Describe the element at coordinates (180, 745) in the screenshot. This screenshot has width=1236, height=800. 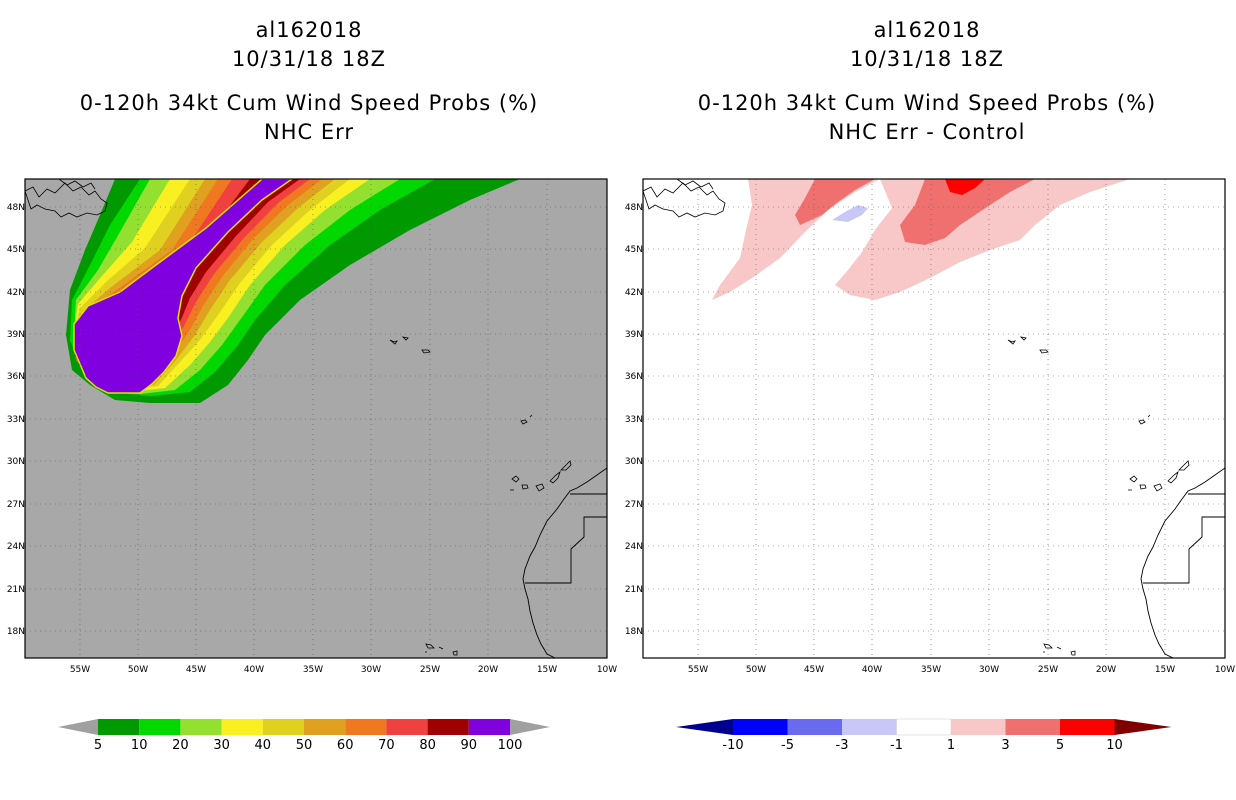
I see `left-colorbar-label: 20` at that location.